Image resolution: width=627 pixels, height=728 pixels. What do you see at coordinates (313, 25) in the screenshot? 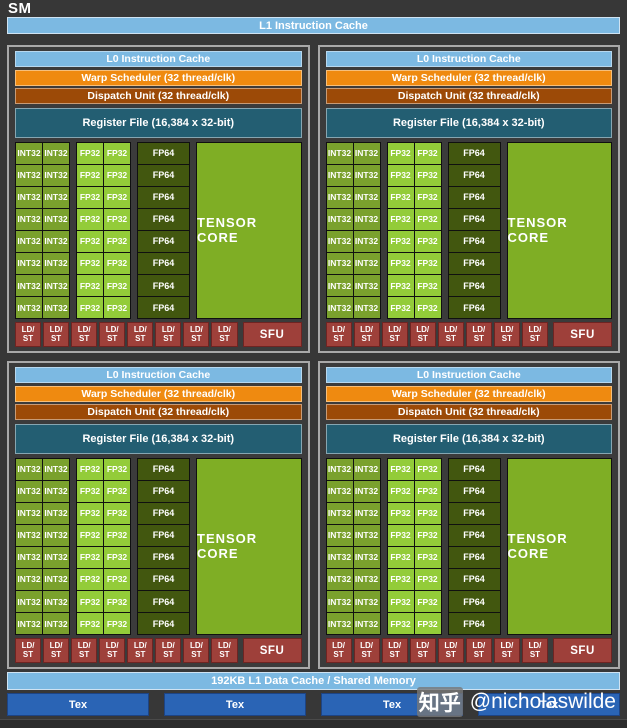
I see `l1-instruction-cache: L1 Instruction Cache` at bounding box center [313, 25].